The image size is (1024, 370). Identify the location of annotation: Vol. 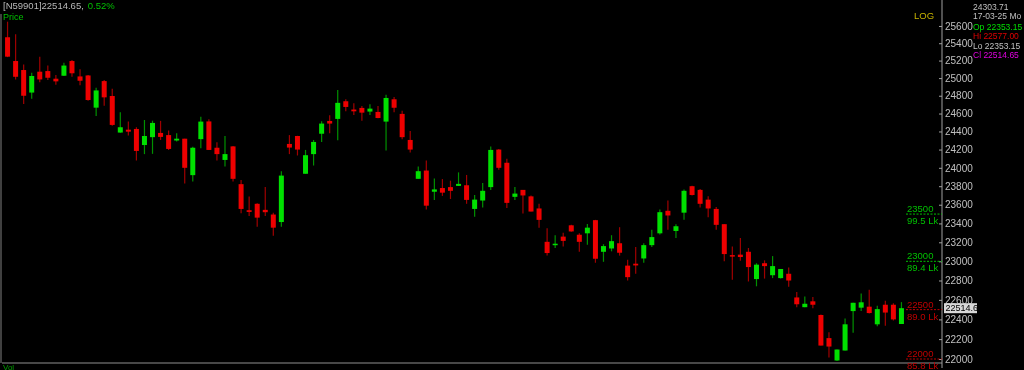
(9, 366).